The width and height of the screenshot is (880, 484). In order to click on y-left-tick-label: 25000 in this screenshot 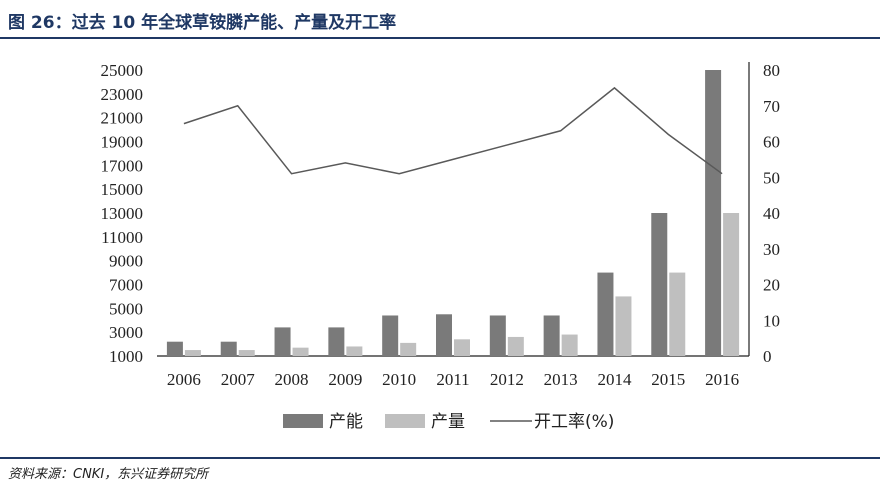, I will do `click(122, 70)`.